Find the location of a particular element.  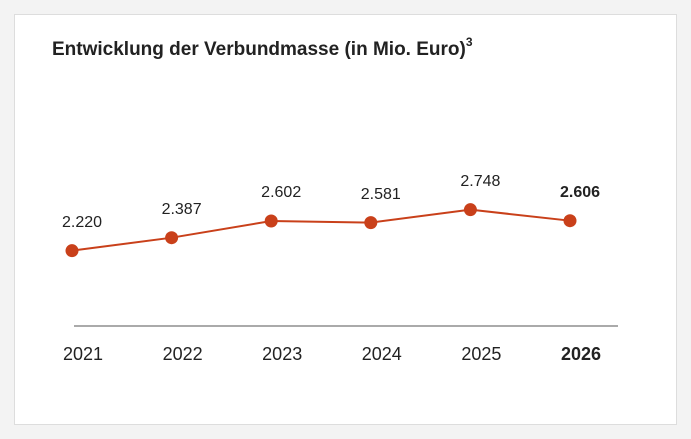

value-label: 2.606 is located at coordinates (580, 192).